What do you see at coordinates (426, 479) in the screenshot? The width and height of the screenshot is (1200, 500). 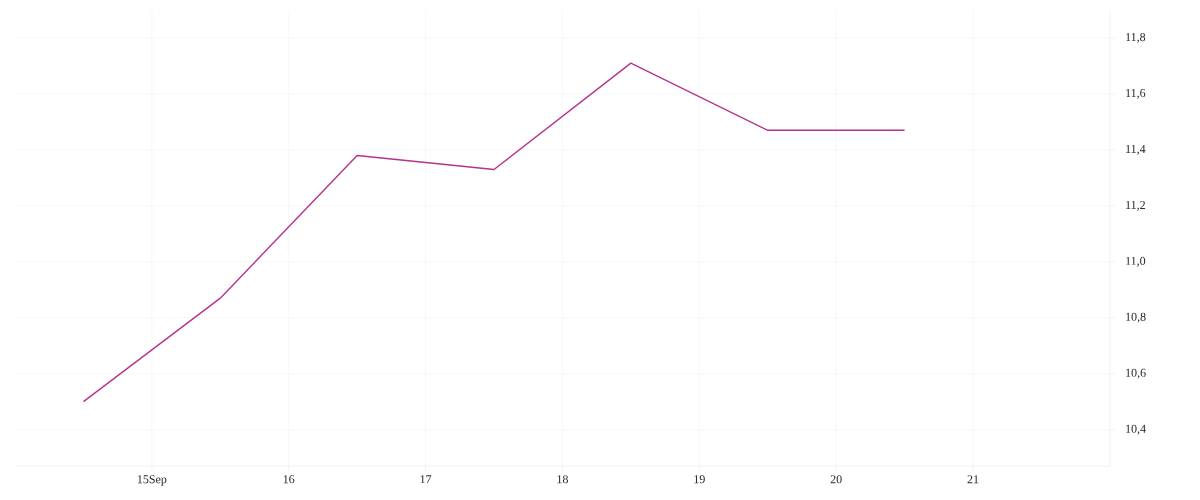 I see `x-tick-label: 17` at bounding box center [426, 479].